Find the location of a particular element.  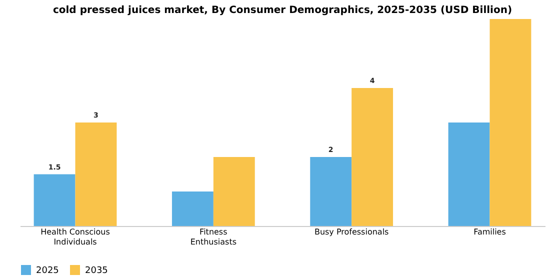

legend-label: 2025 is located at coordinates (47, 271).